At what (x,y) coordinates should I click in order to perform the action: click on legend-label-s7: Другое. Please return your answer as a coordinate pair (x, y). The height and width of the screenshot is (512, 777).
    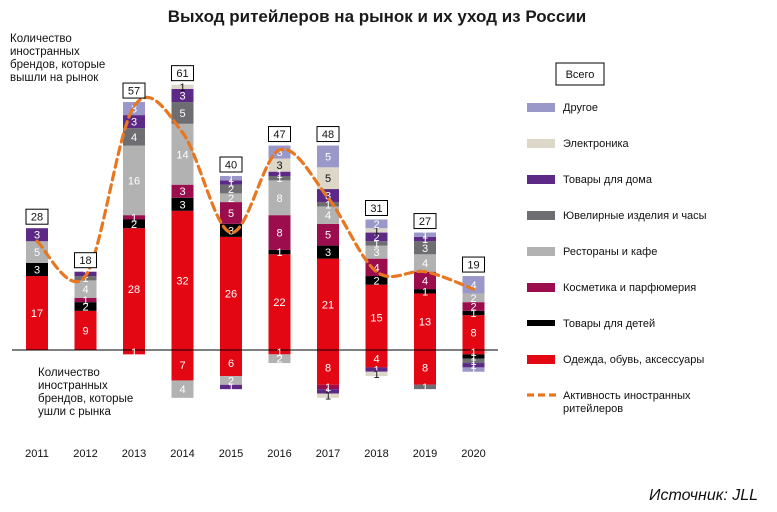
    Looking at the image, I should click on (580, 108).